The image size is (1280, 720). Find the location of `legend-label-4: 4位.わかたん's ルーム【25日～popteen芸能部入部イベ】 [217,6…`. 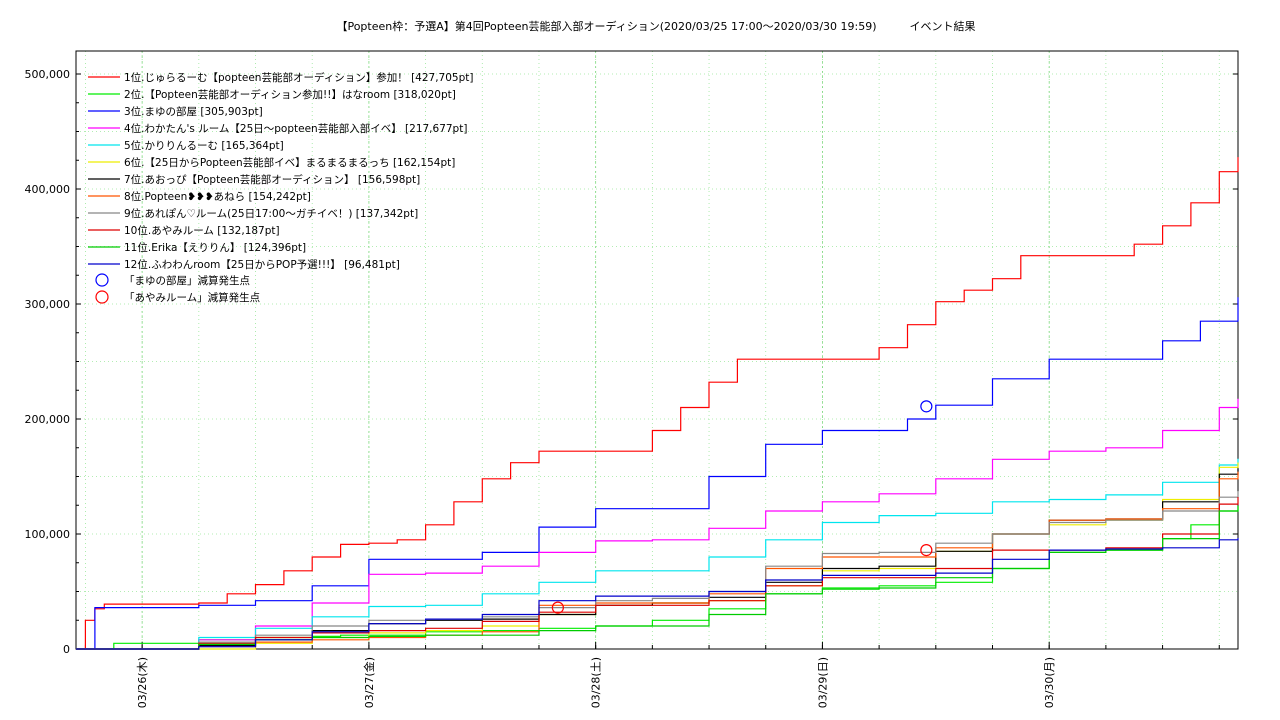

legend-label-4: 4位.わかたん's ルーム【25日～popteen芸能部入部イベ】 [217,6… is located at coordinates (295, 128).